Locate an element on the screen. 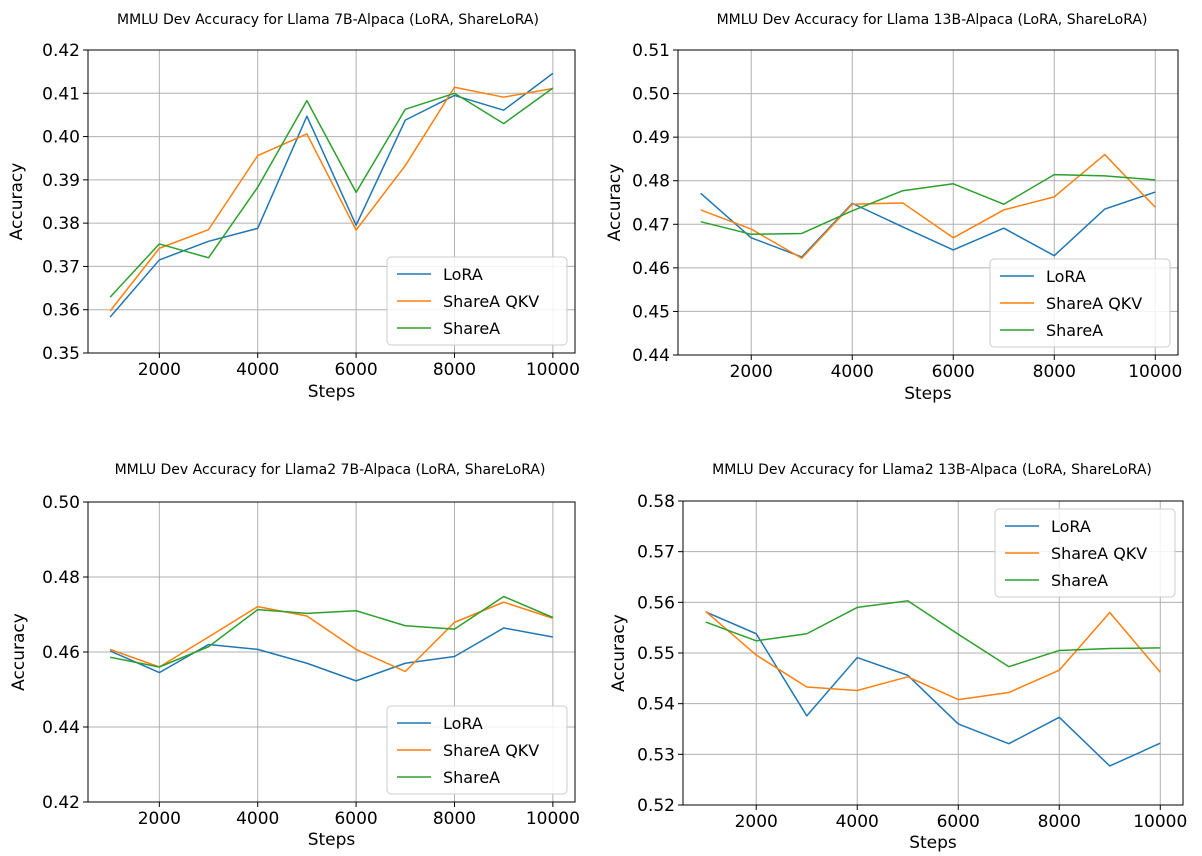 The width and height of the screenshot is (1202, 856). y-tick-label: 0.45 is located at coordinates (651, 312).